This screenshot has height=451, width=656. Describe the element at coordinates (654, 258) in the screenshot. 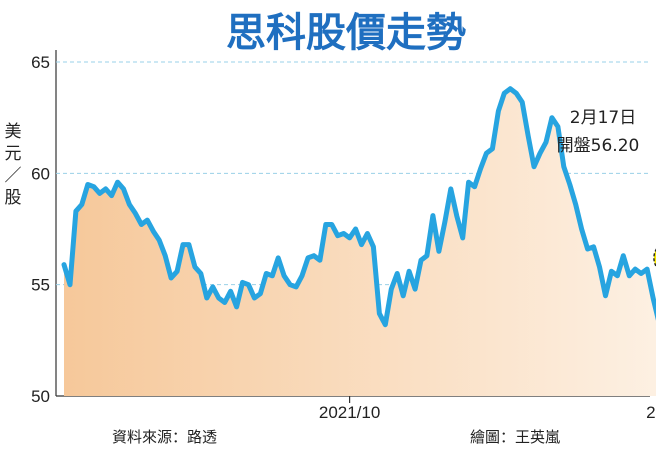

I see `annotation-marker` at that location.